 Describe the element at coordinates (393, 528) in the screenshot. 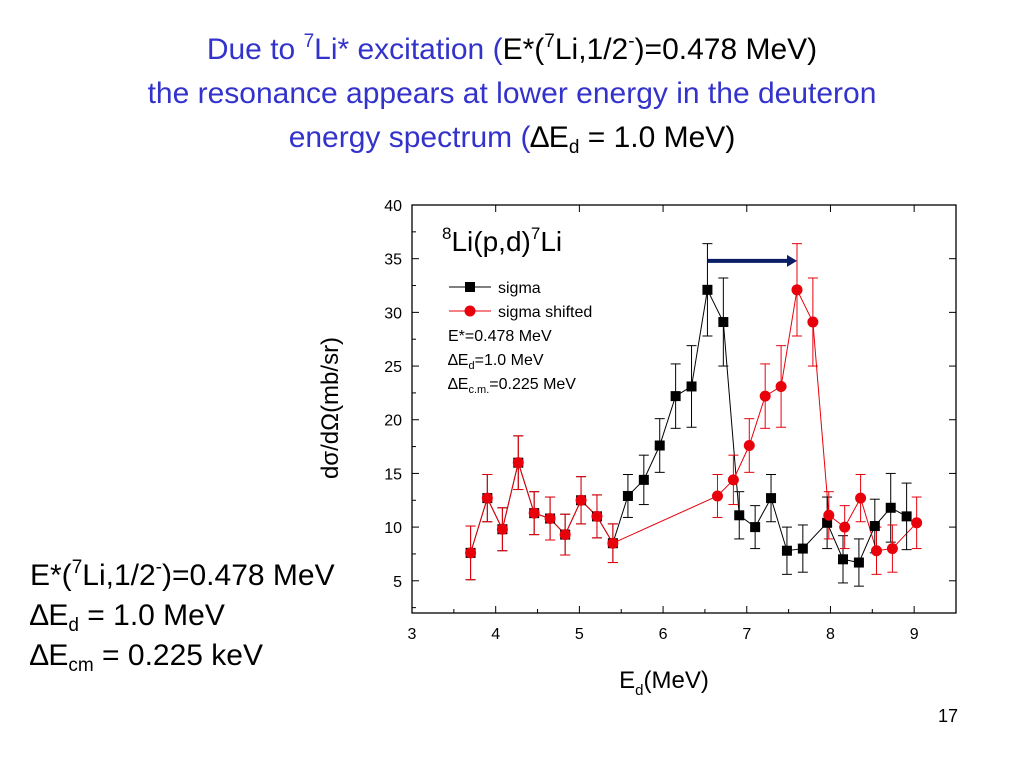

I see `y-tick-label-10: 10` at that location.